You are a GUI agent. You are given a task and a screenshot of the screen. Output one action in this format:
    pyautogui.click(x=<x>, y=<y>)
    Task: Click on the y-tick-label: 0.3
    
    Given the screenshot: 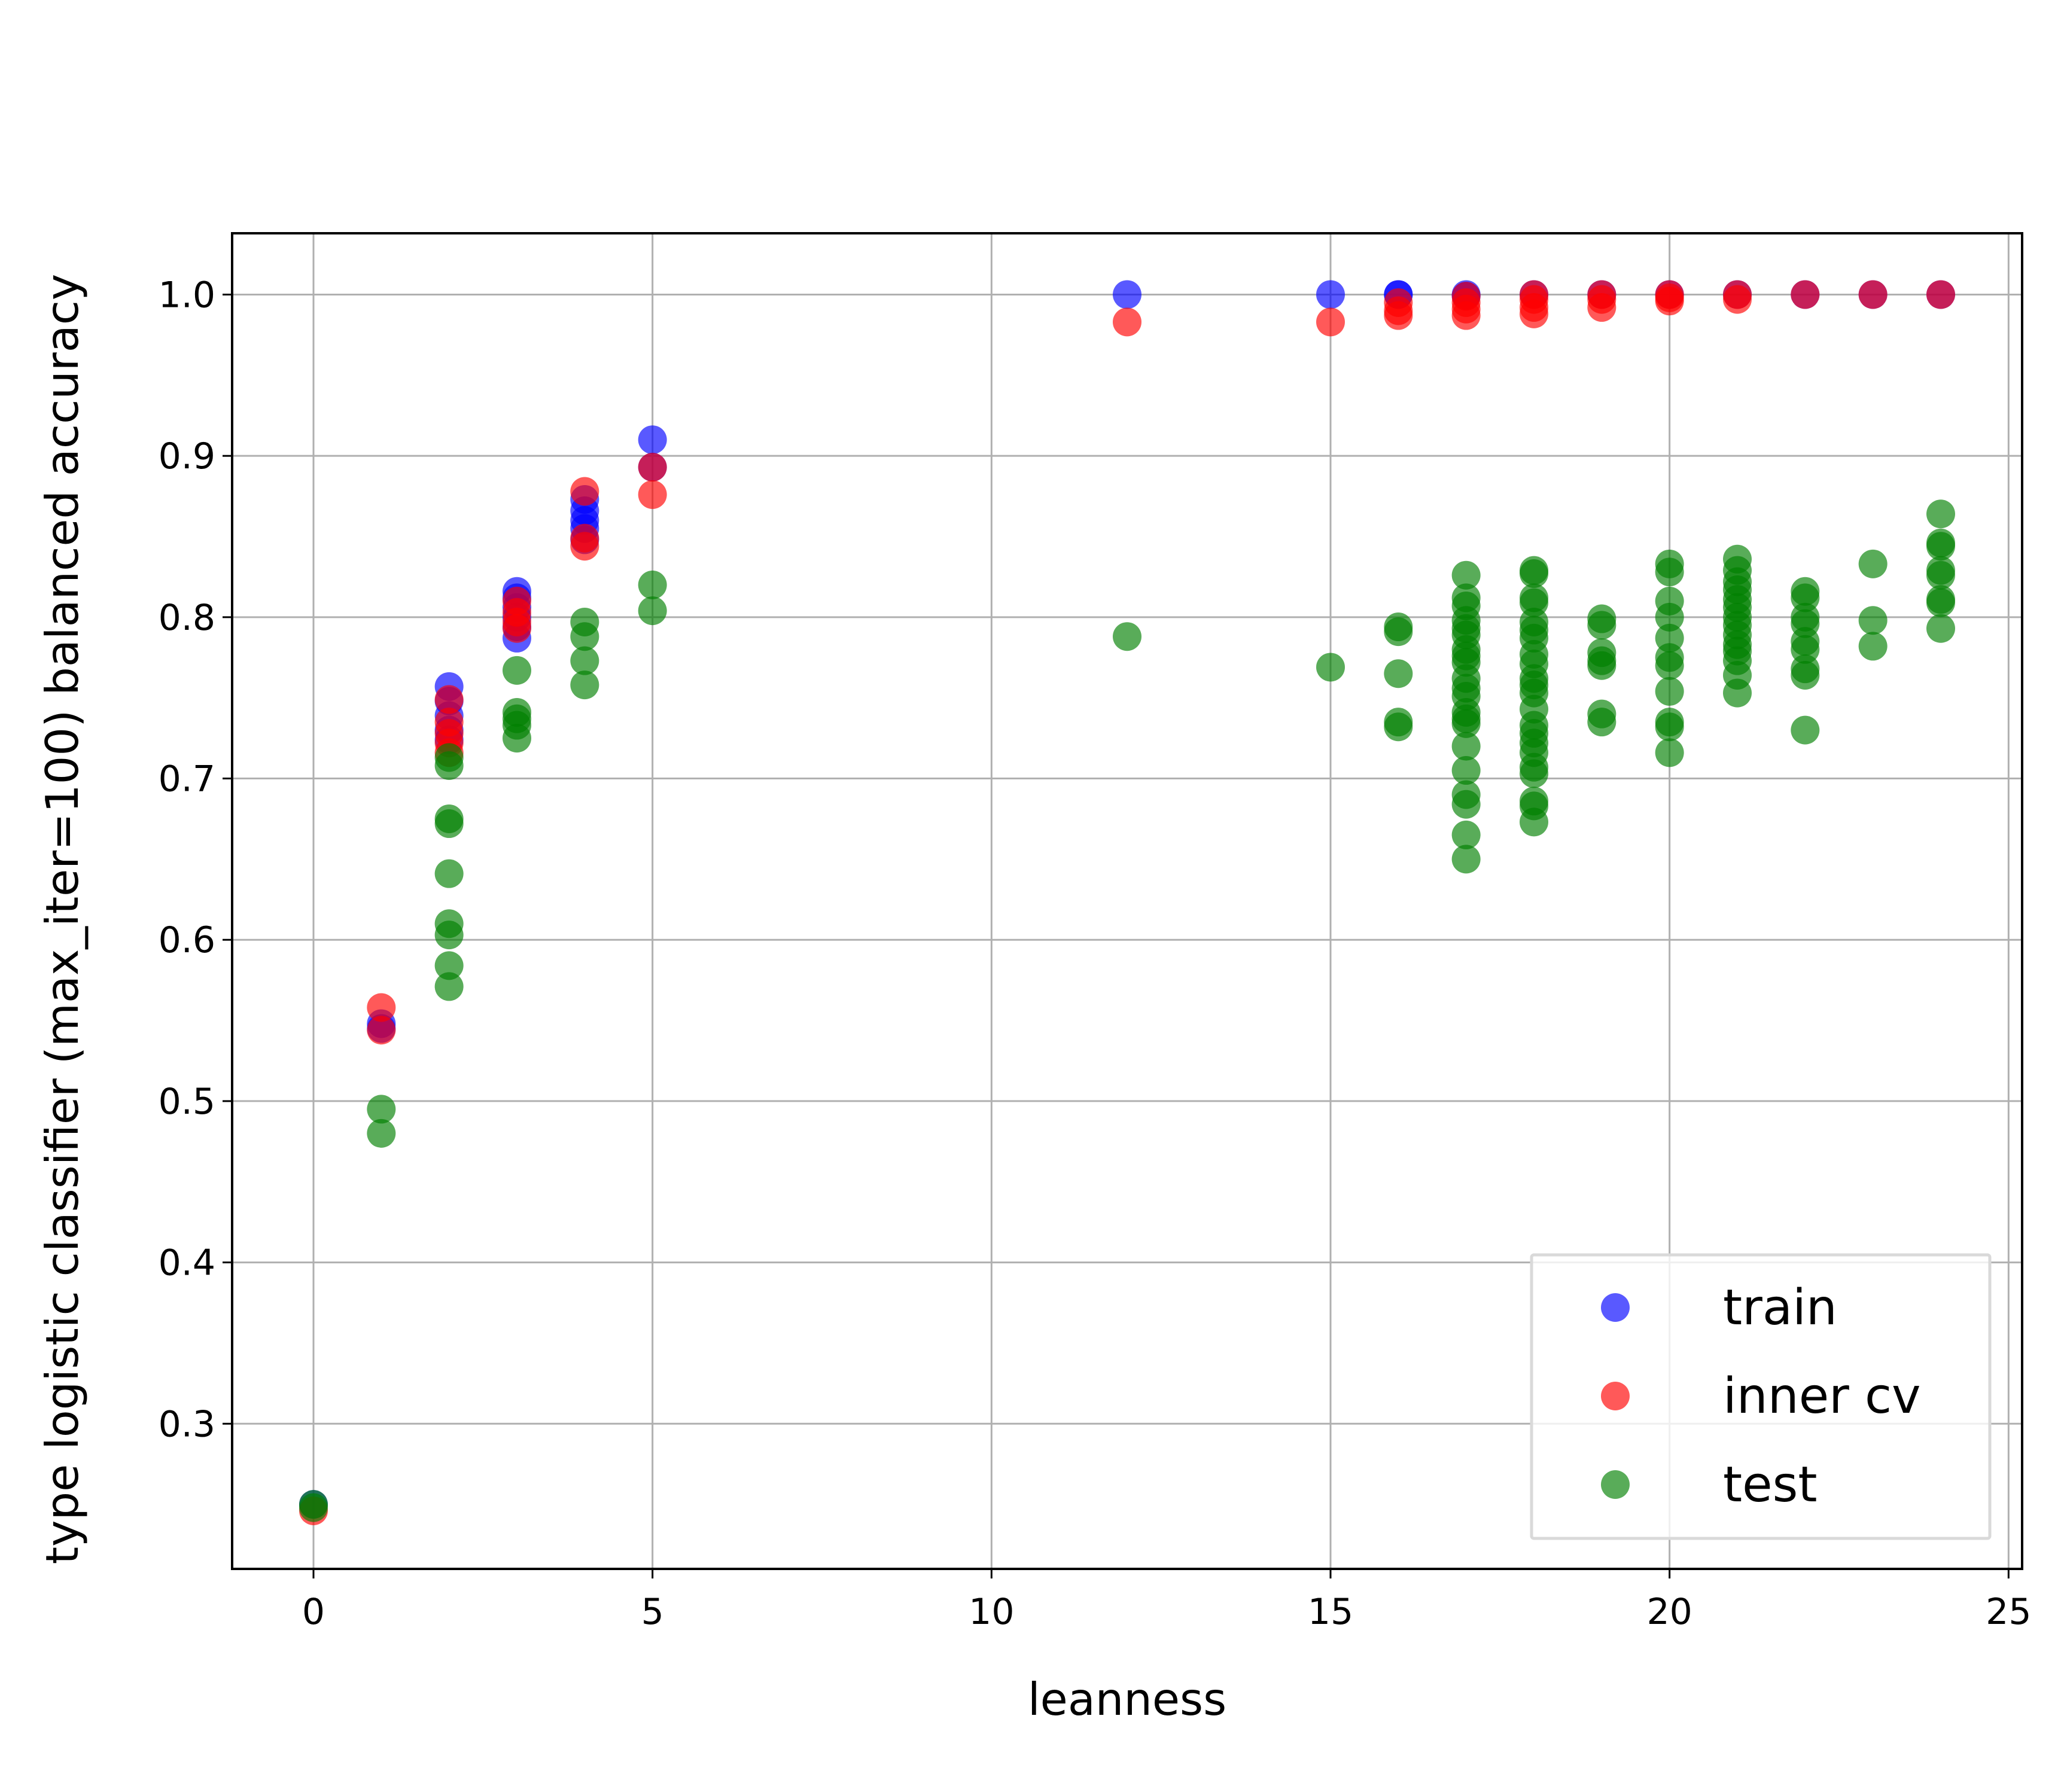 What is the action you would take?
    pyautogui.click(x=187, y=1424)
    